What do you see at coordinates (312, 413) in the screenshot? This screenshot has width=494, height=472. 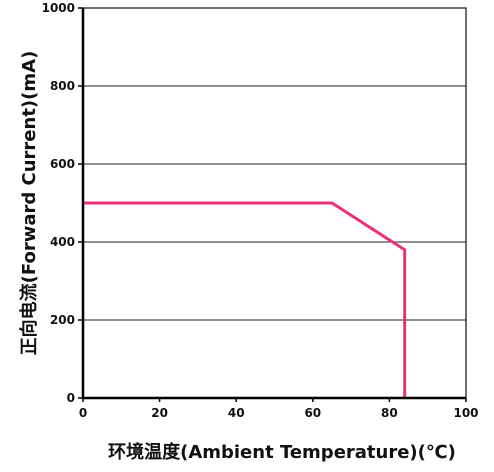 I see `x-tick-label: 60` at bounding box center [312, 413].